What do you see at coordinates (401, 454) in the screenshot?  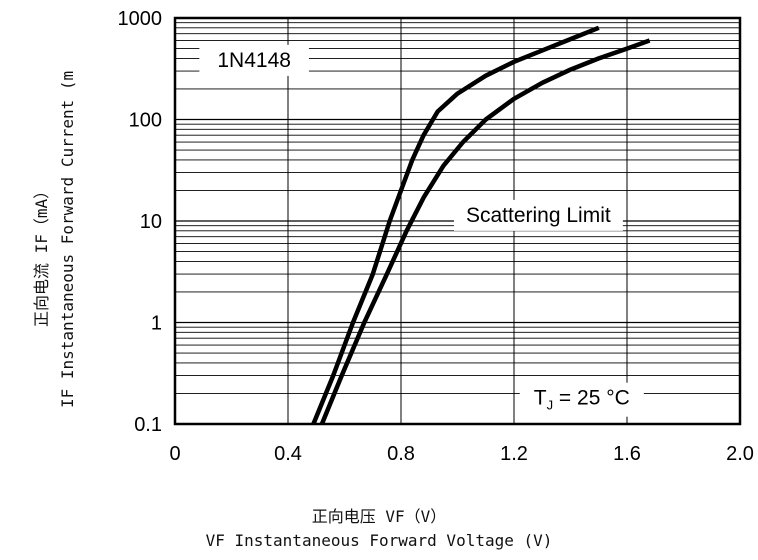 I see `x-tick-label: 0.8` at bounding box center [401, 454].